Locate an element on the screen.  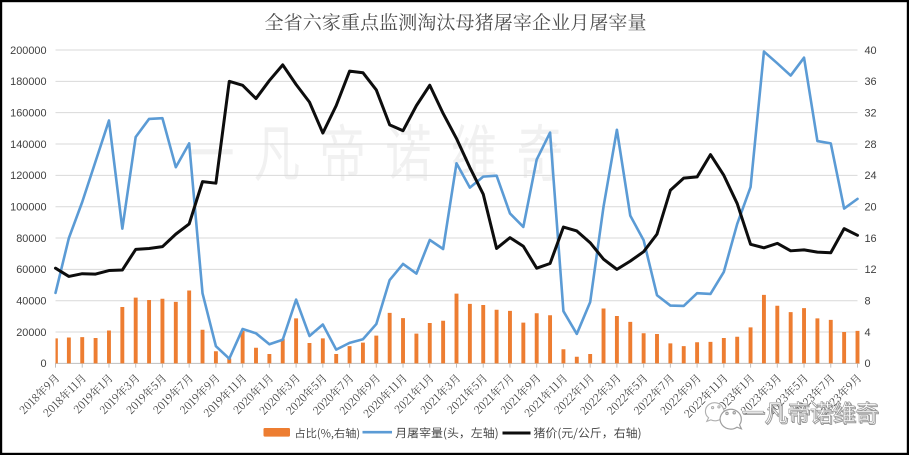
svg-text: 200000 is located at coordinates (28, 51).